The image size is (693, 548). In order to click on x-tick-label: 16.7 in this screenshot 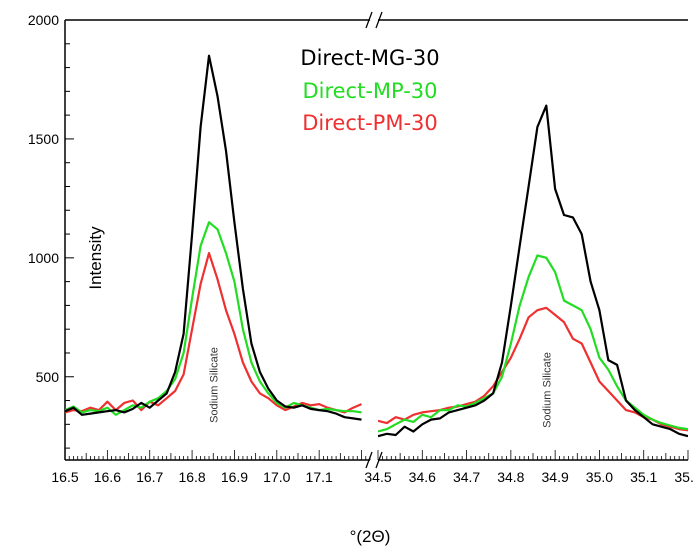, I will do `click(149, 477)`.